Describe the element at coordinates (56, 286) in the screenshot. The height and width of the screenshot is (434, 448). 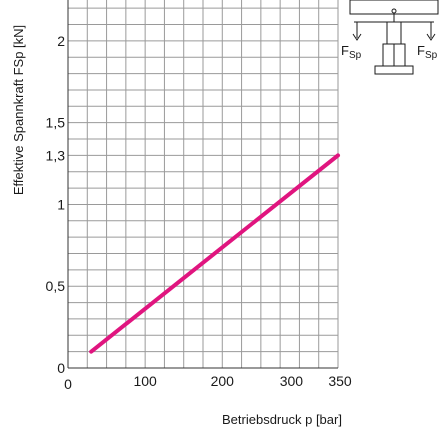
I see `y-tick-label: 0,5` at that location.